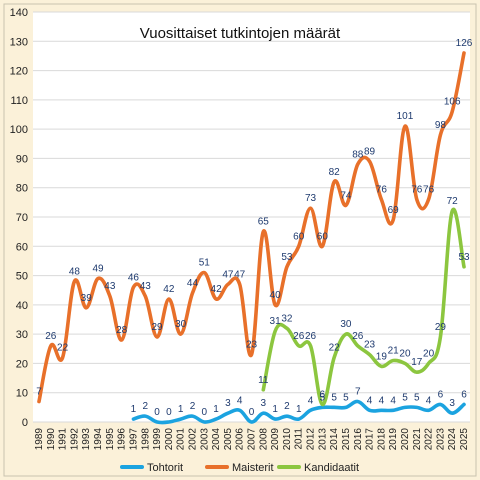 The image size is (480, 480). What do you see at coordinates (19, 72) in the screenshot?
I see `y-tick-label: 120` at bounding box center [19, 72].